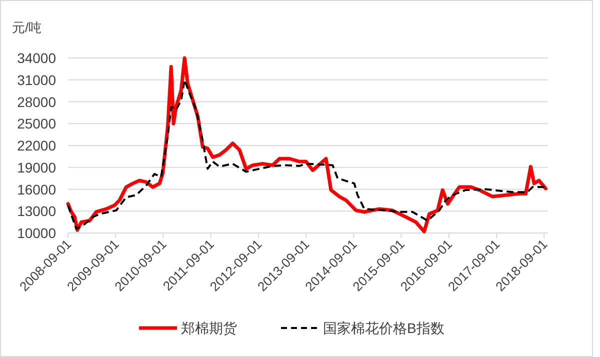 Image resolution: width=600 pixels, height=357 pixels. What do you see at coordinates (36, 58) in the screenshot?
I see `y-tick-label: 34000` at bounding box center [36, 58].